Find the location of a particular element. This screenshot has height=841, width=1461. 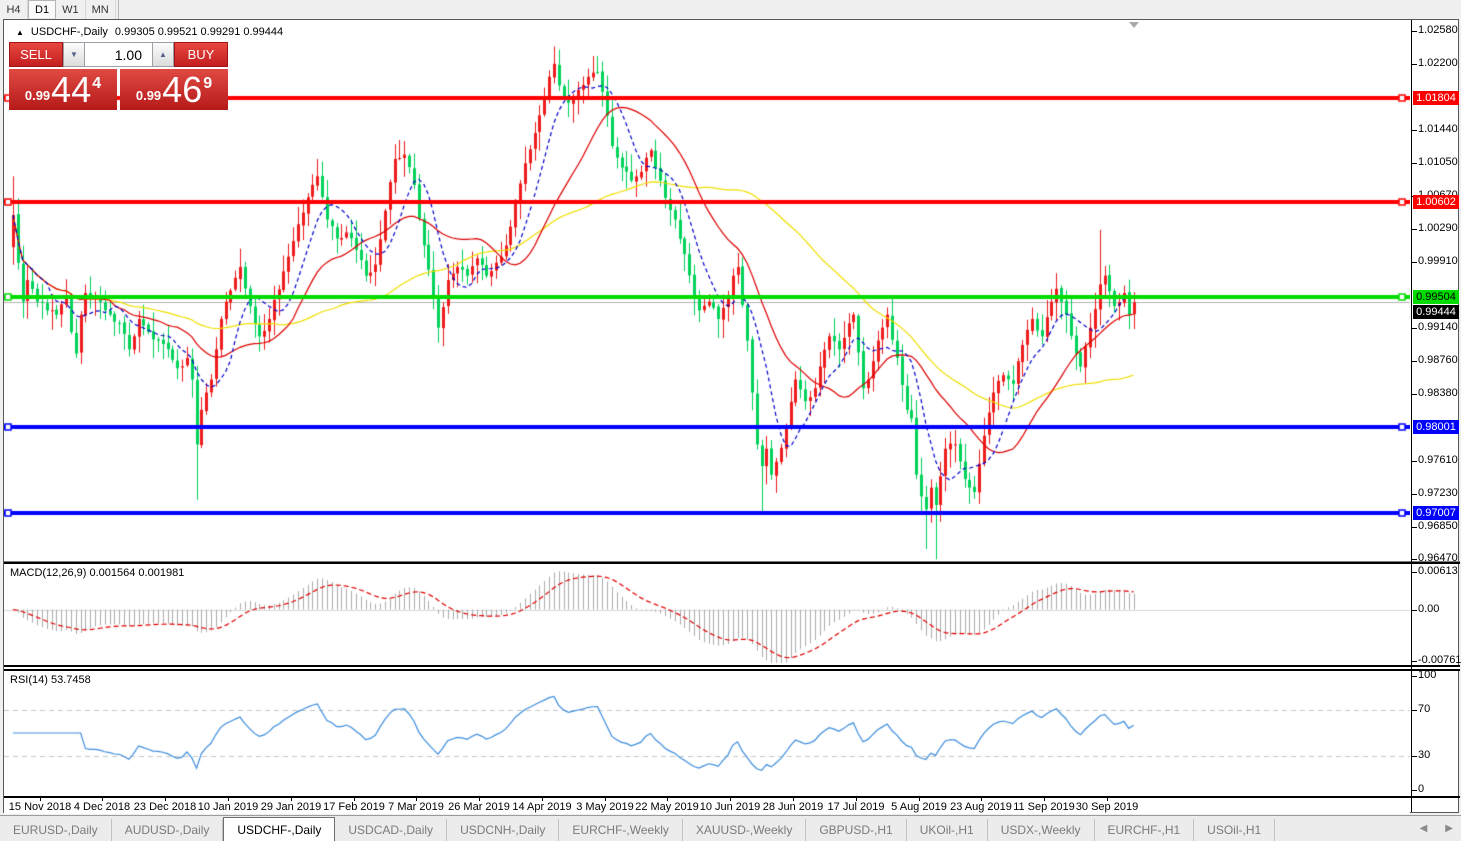

price-axis-label: 0.97610 is located at coordinates (1438, 460).